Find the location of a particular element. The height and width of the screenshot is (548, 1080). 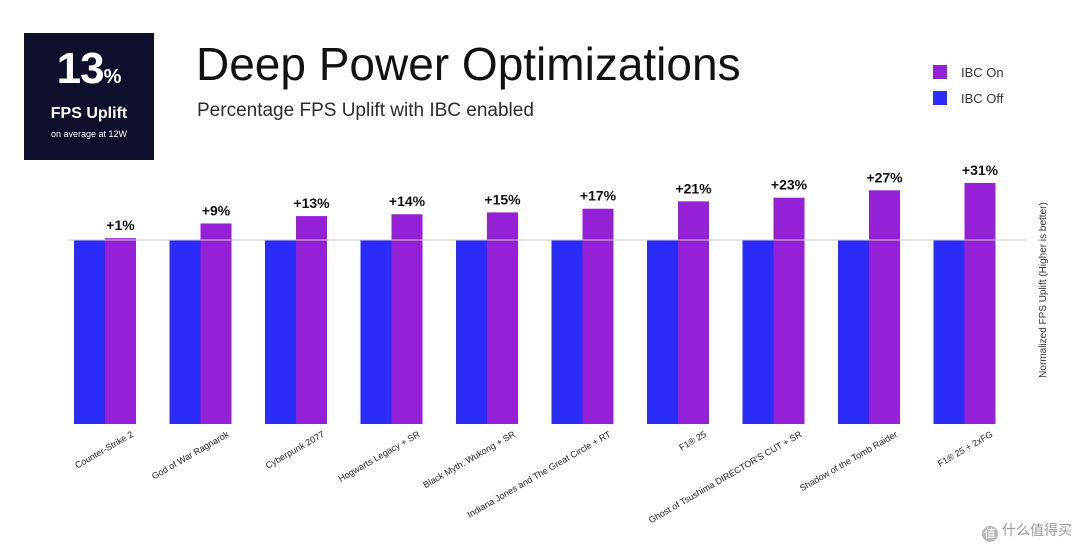

chart-title: Deep Power Optimizations is located at coordinates (468, 64).